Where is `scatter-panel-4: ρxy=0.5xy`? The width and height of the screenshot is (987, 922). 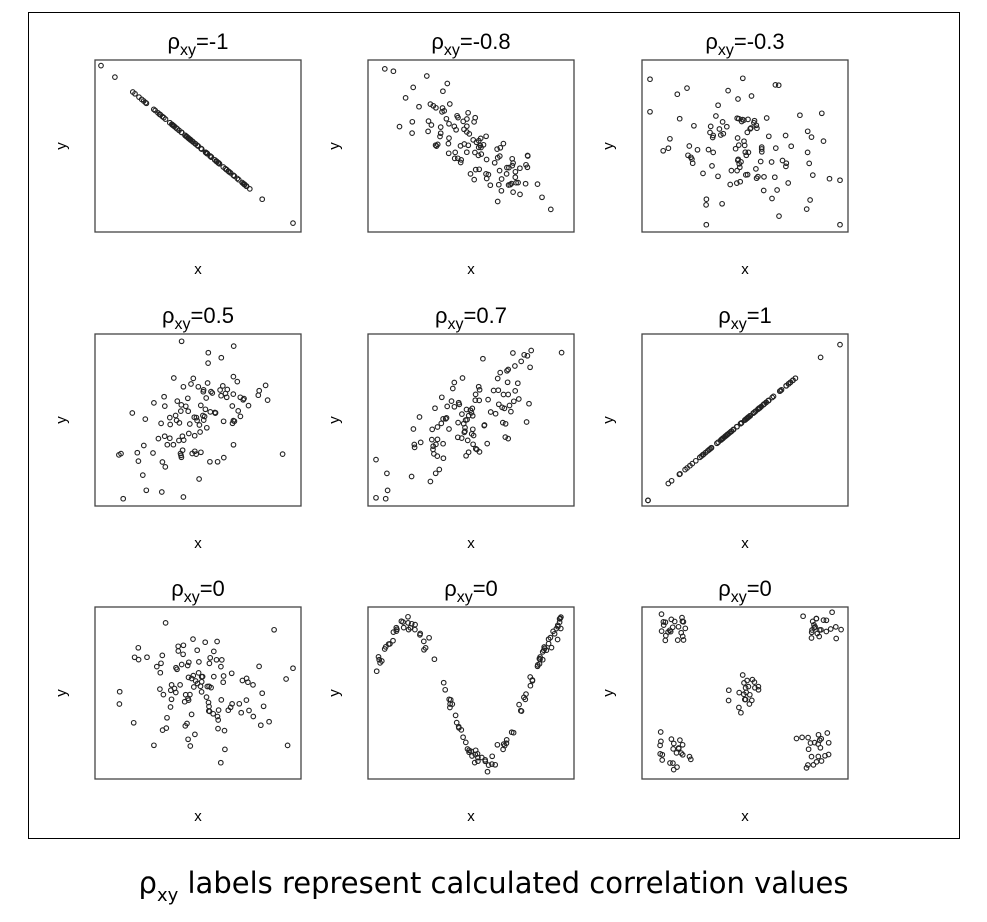 scatter-panel-4: ρxy=0.5xy is located at coordinates (177, 427).